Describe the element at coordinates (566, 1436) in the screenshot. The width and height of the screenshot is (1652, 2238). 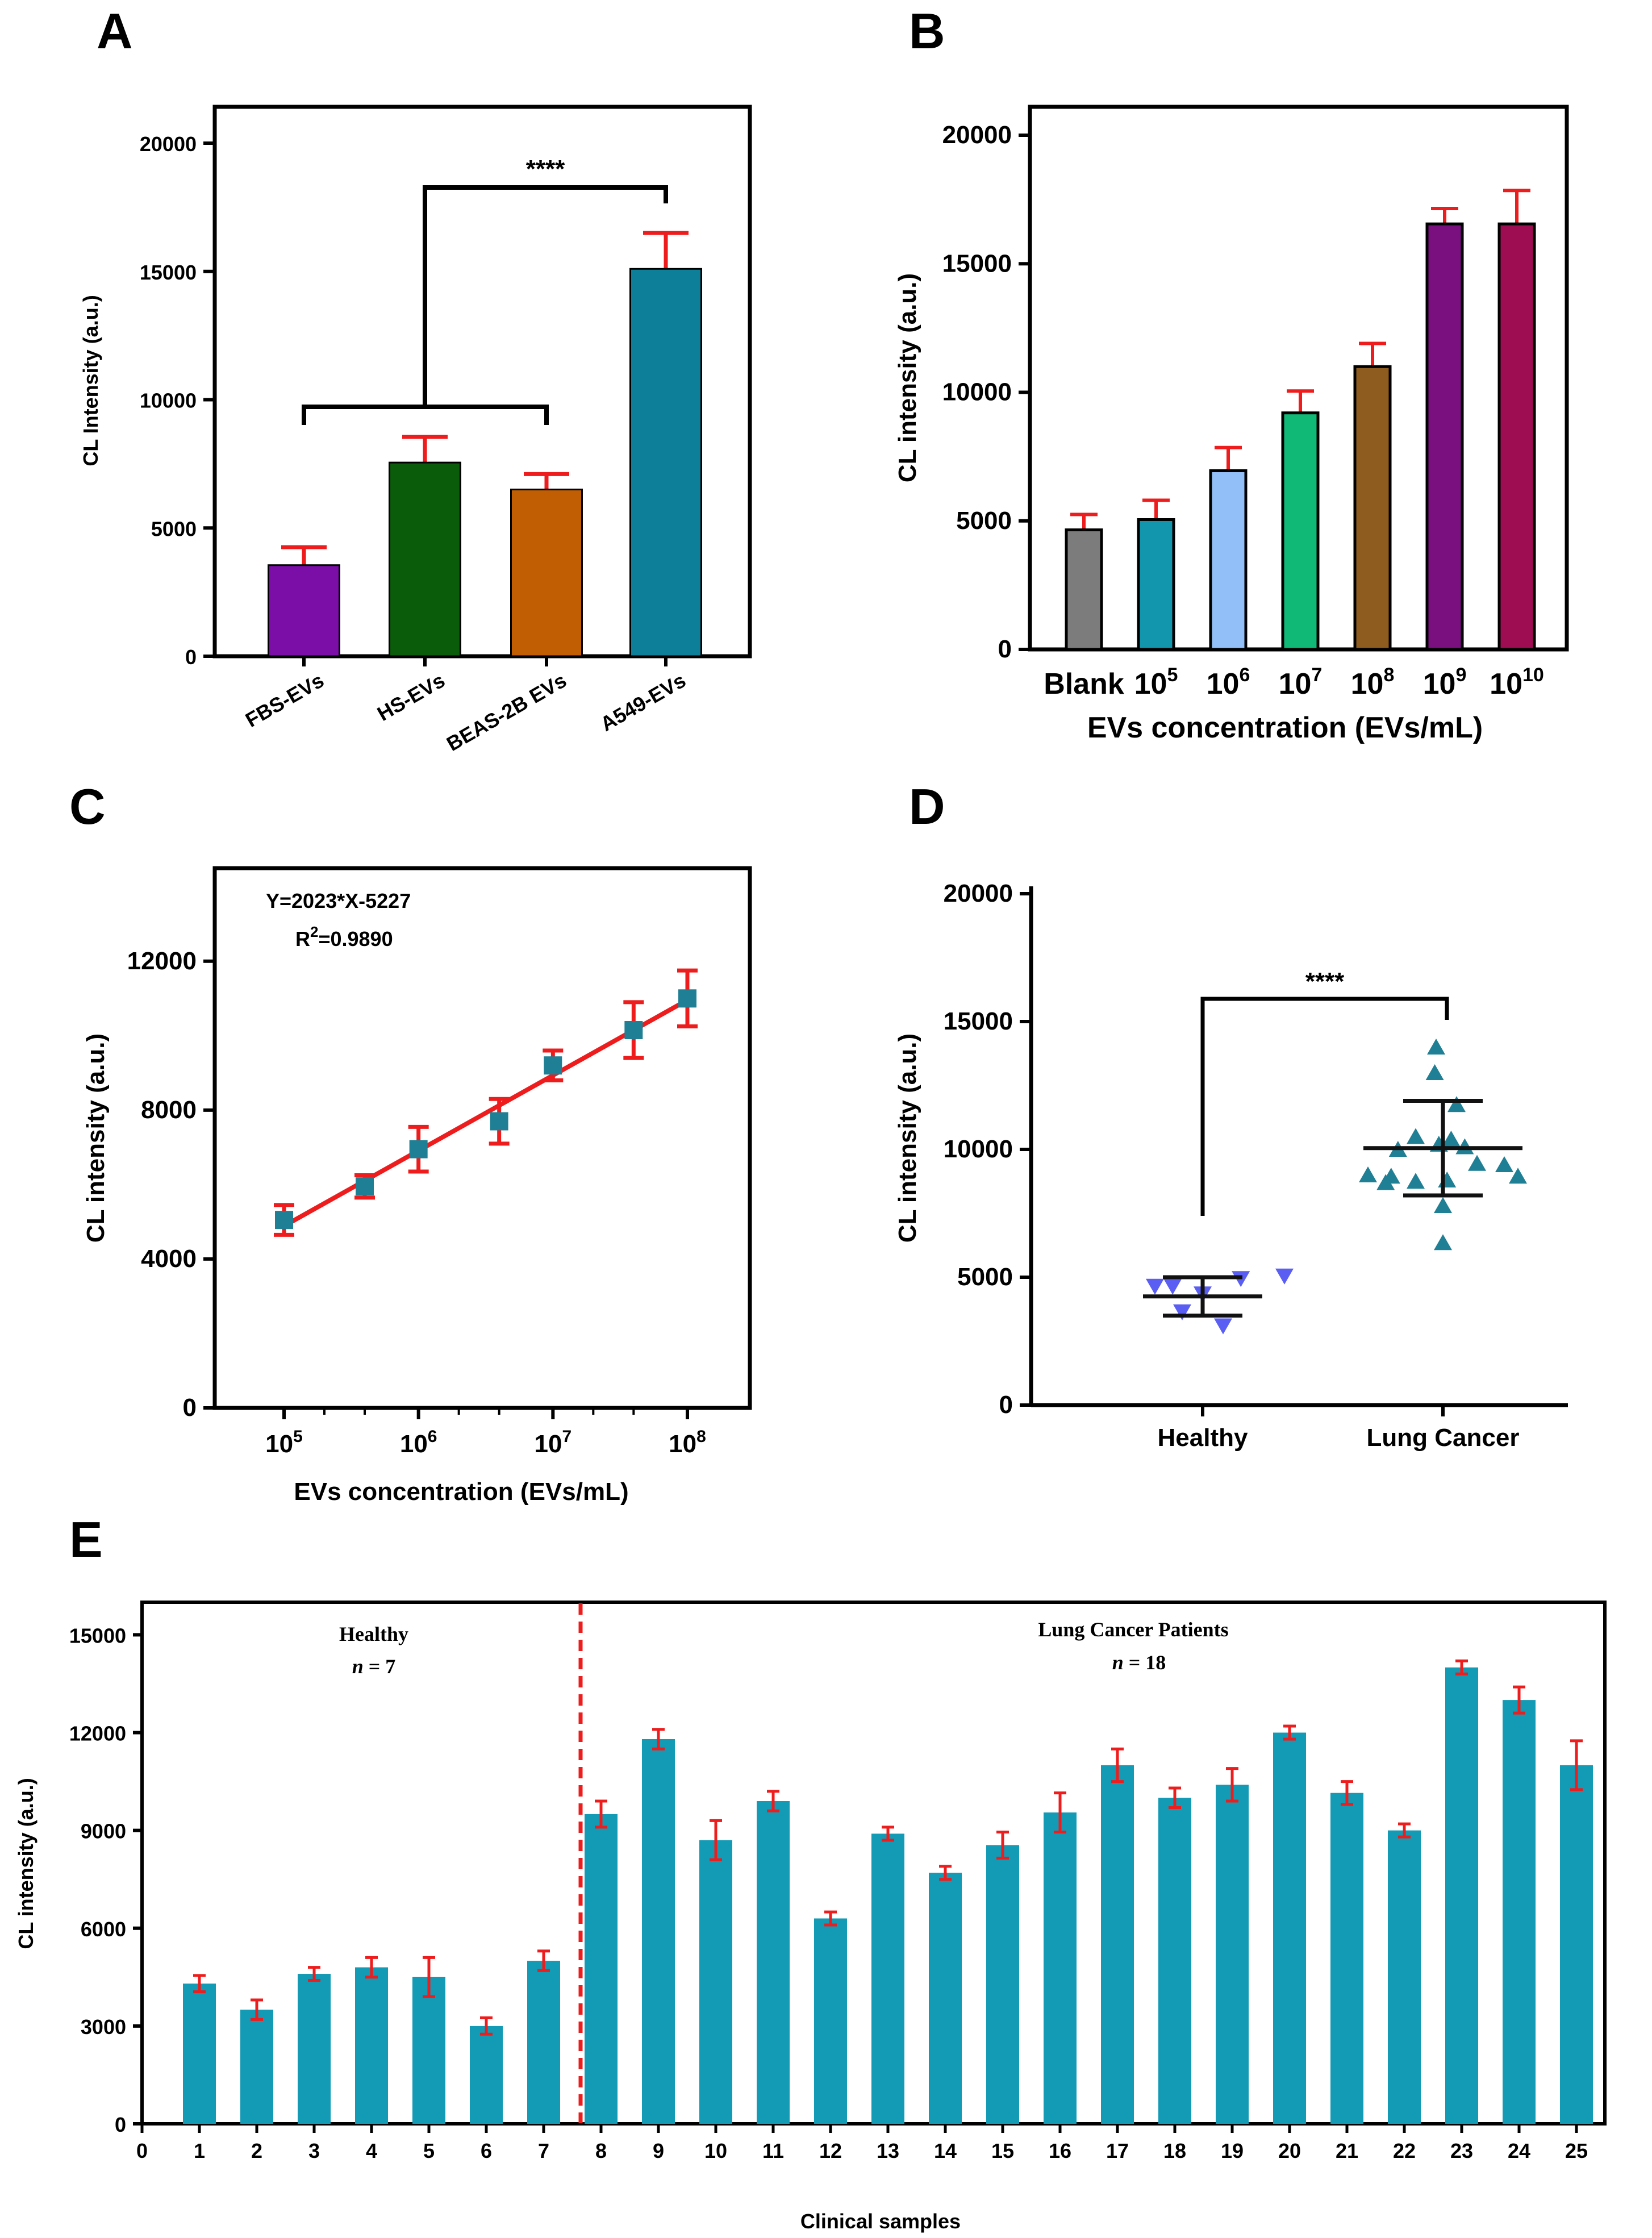
I see `chart-c-xtick-exp: 7` at that location.